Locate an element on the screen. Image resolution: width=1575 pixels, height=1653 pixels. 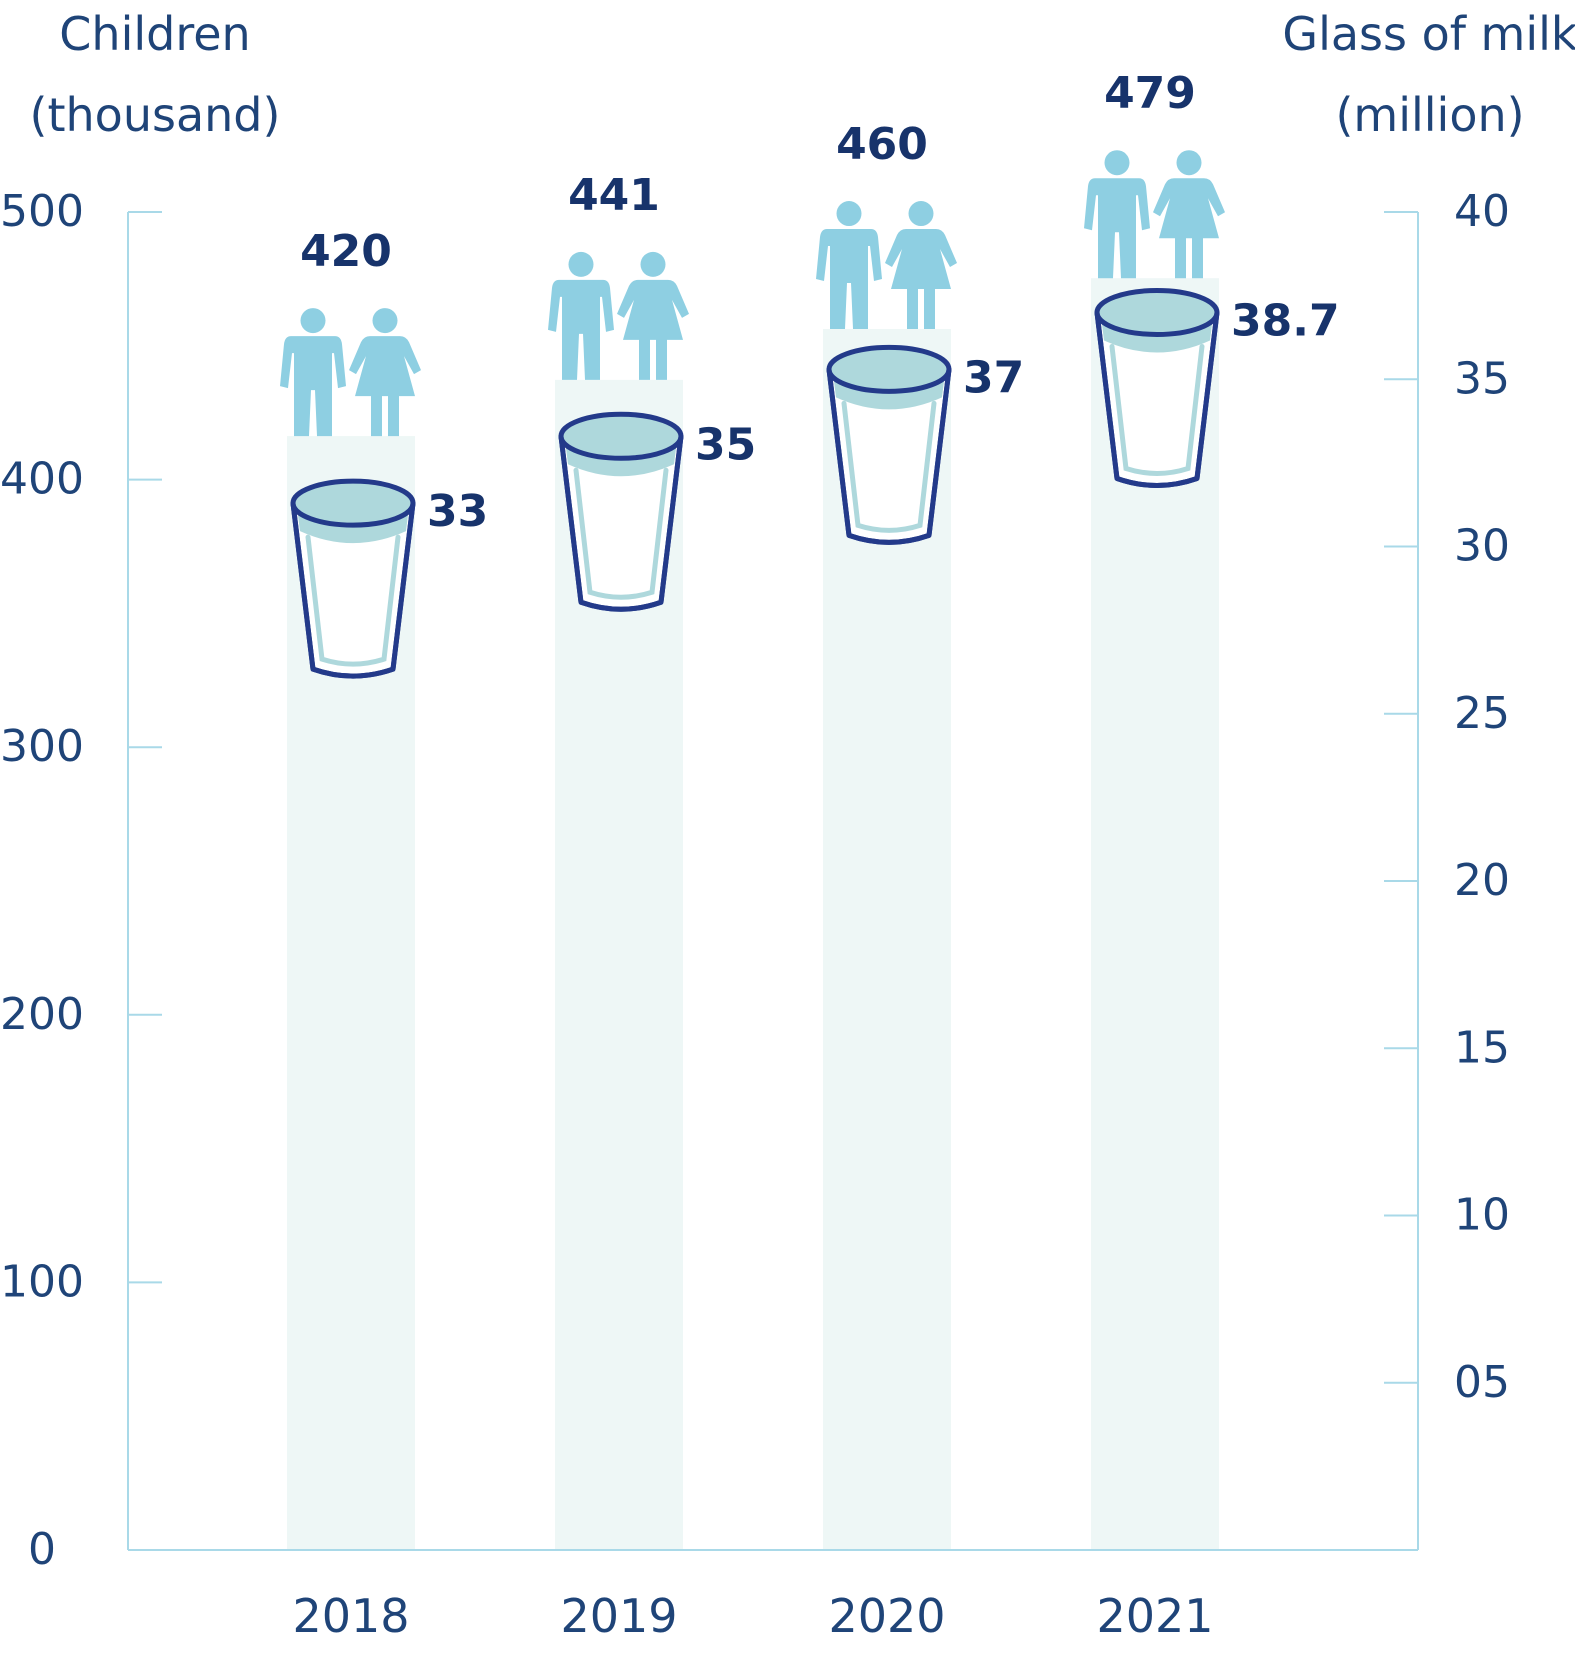
right-axis-title-line2: (million) is located at coordinates (1429, 115).